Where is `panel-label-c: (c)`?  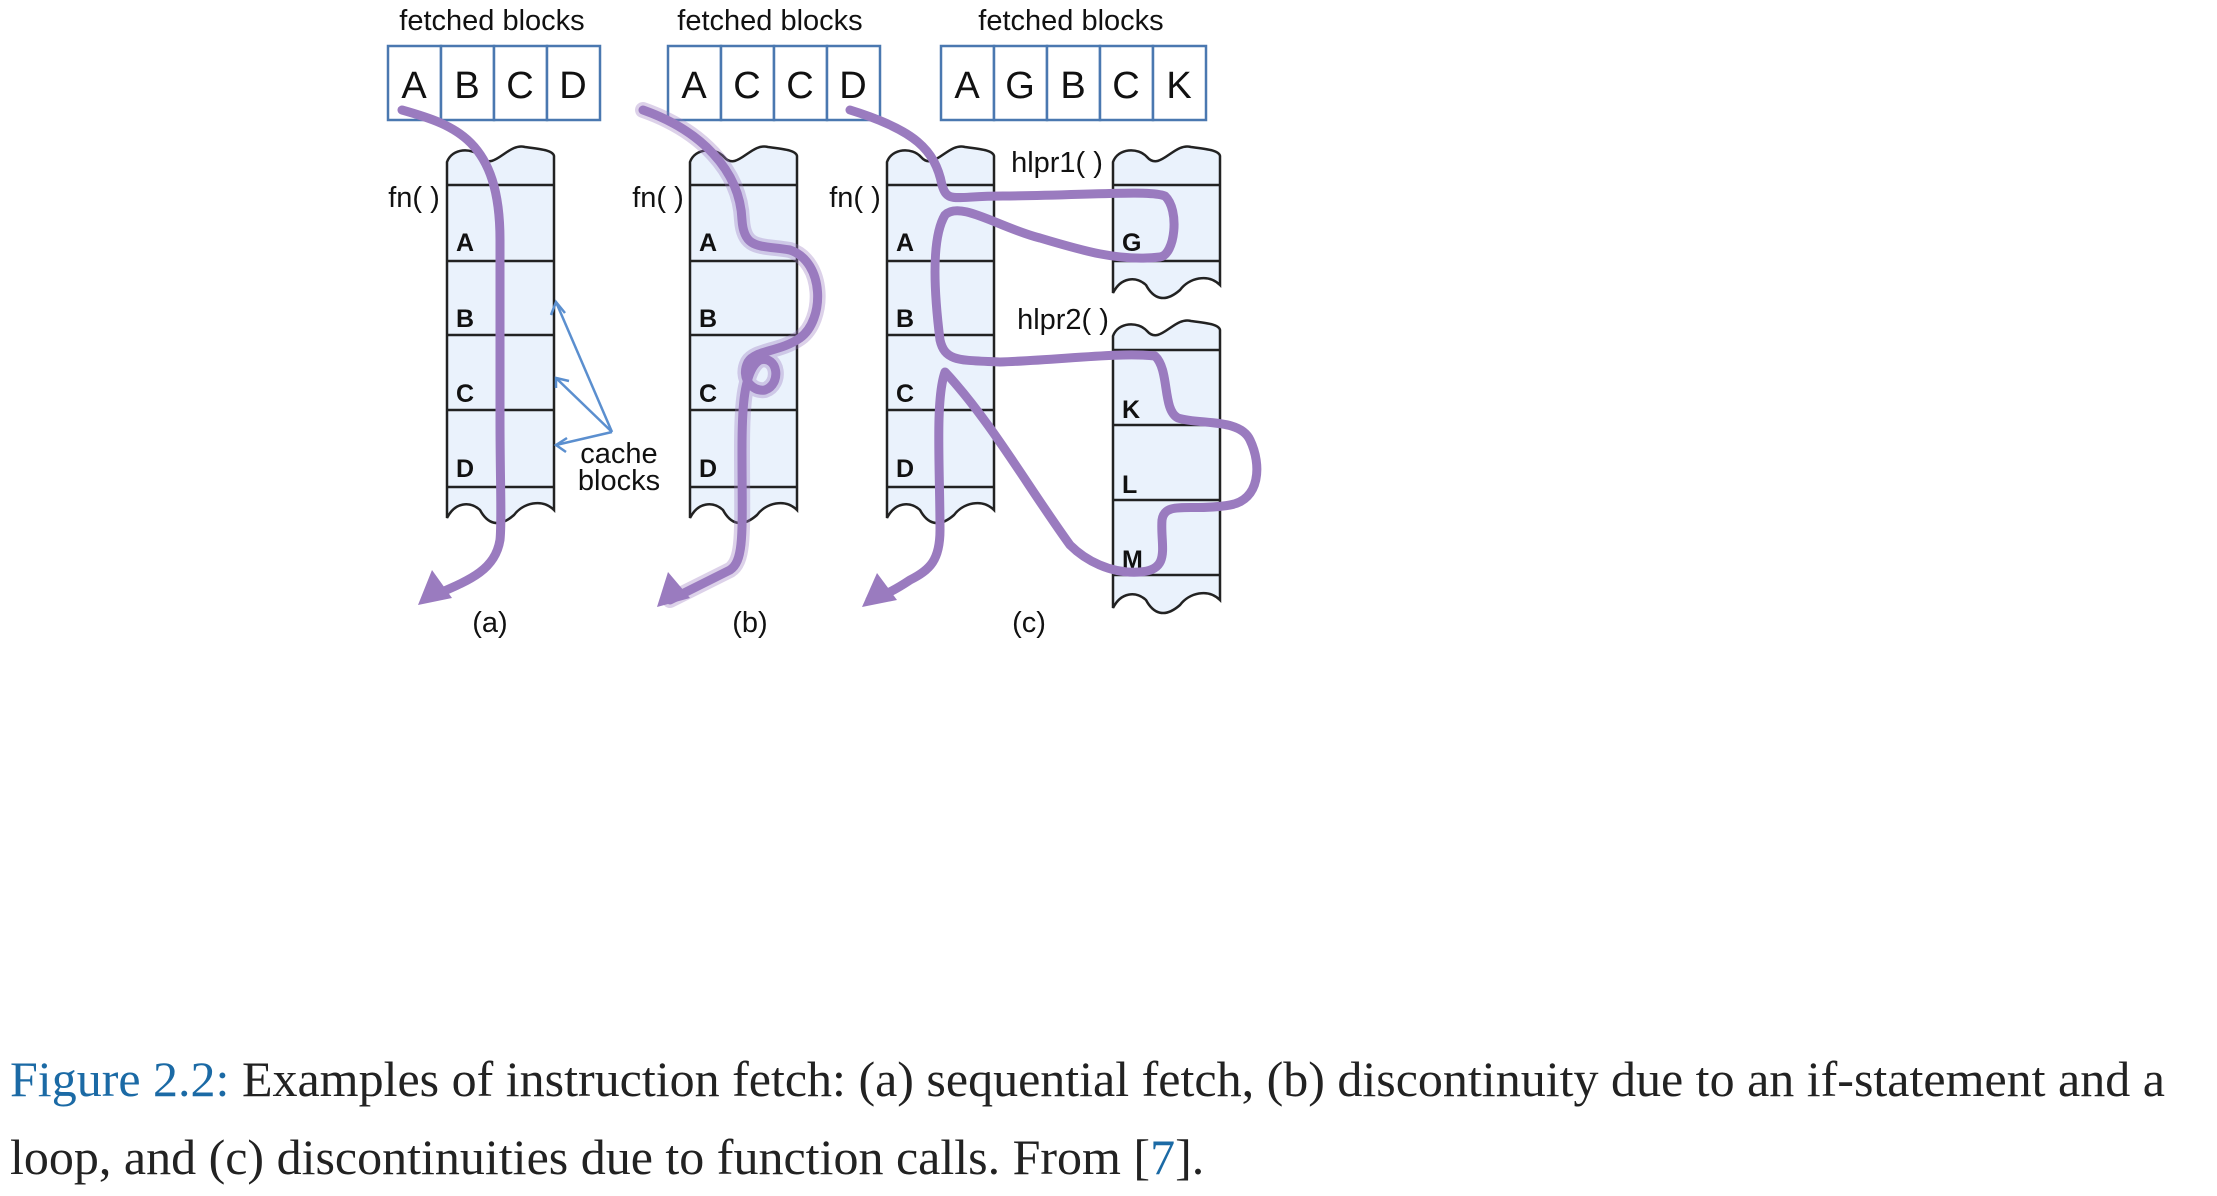
panel-label-c: (c) is located at coordinates (1029, 623).